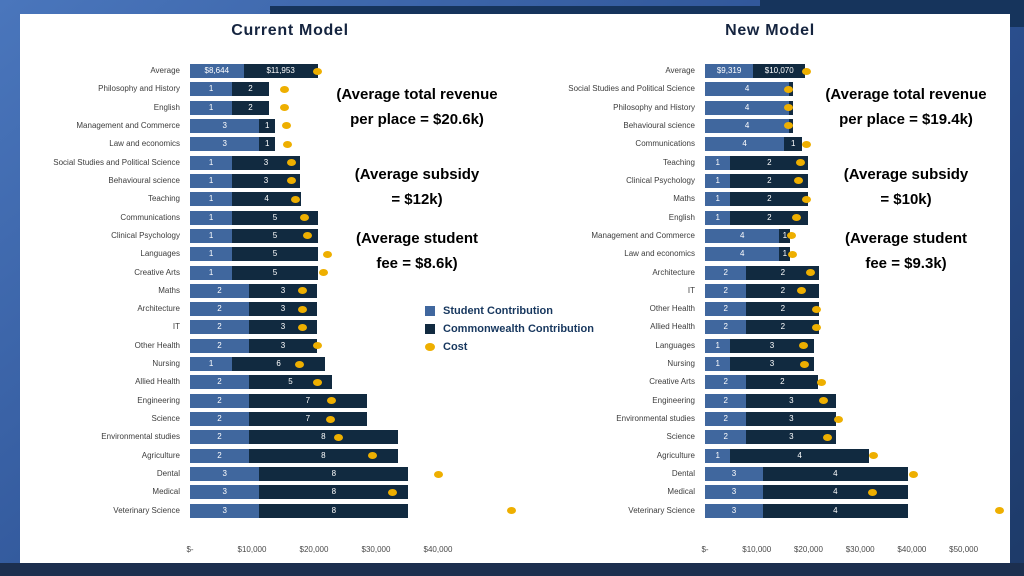 Image resolution: width=1024 pixels, height=576 pixels. Describe the element at coordinates (770, 144) in the screenshot. I see `chart-row: Communications 4 1` at that location.